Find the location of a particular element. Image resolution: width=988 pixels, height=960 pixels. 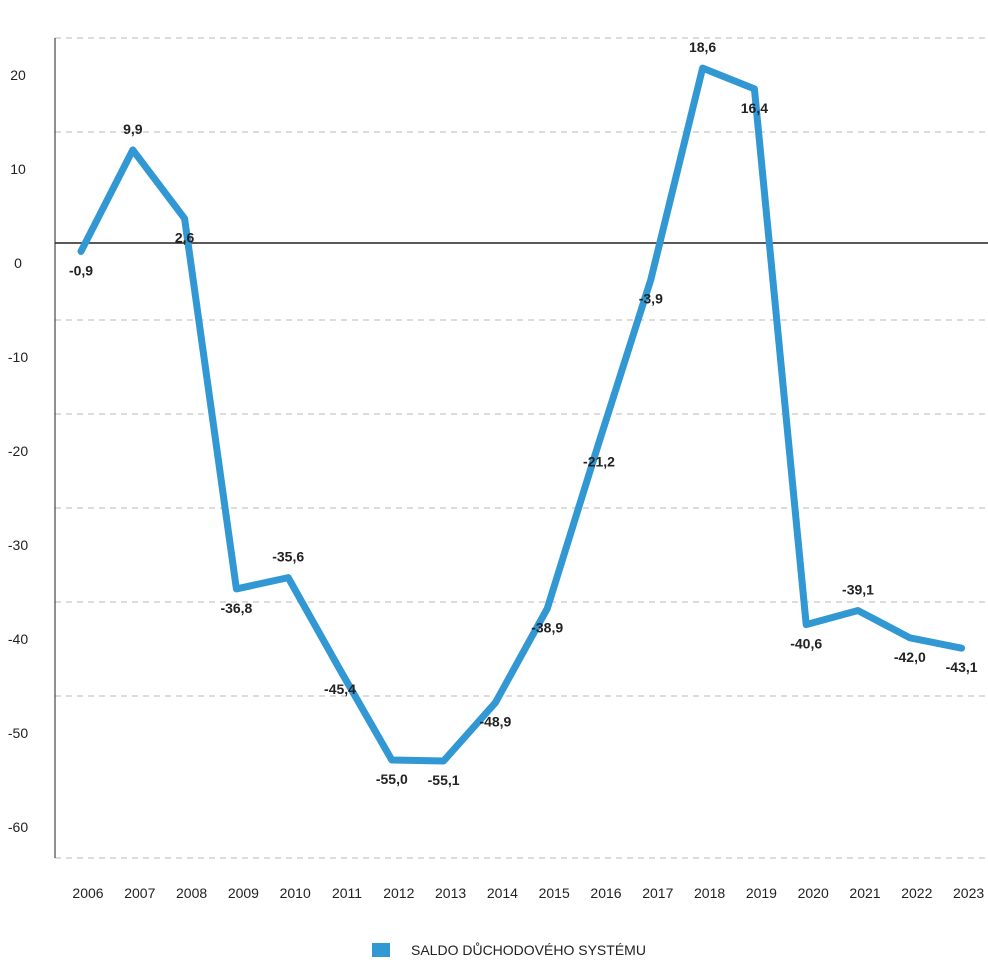

x-tick-label: 2022 is located at coordinates (916, 893).